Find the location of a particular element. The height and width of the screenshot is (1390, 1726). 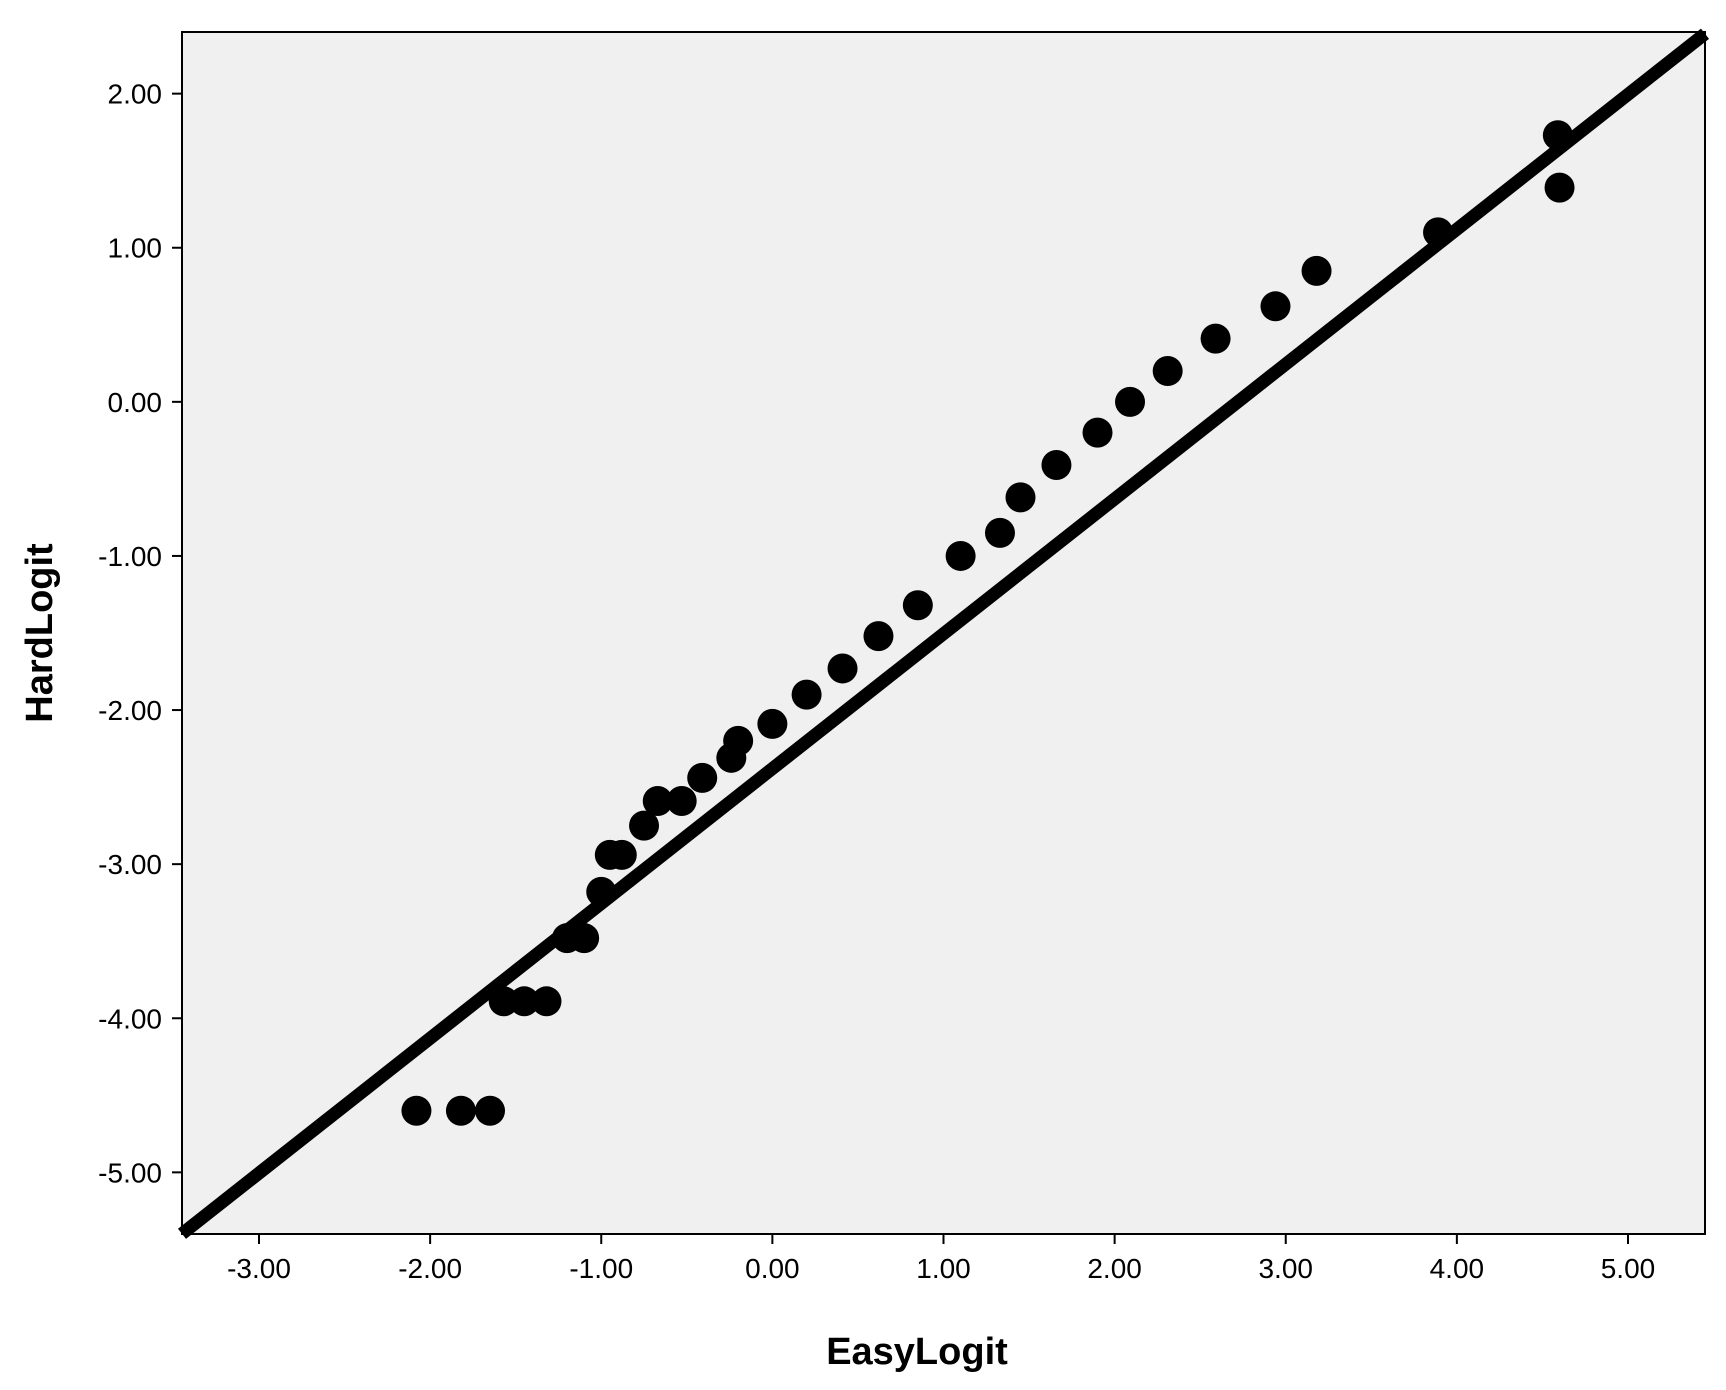

x-tick-label: 0.00 is located at coordinates (772, 1268).